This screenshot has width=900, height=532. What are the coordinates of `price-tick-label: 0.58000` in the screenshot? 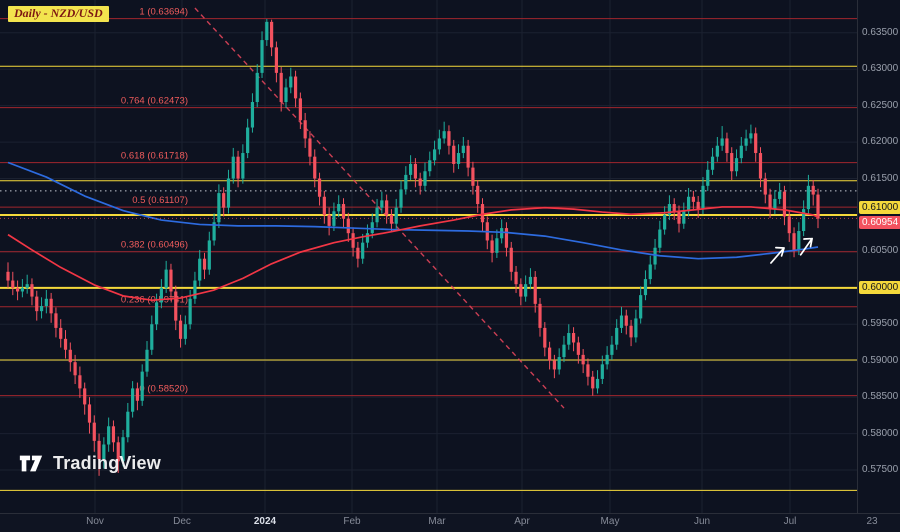 It's located at (880, 433).